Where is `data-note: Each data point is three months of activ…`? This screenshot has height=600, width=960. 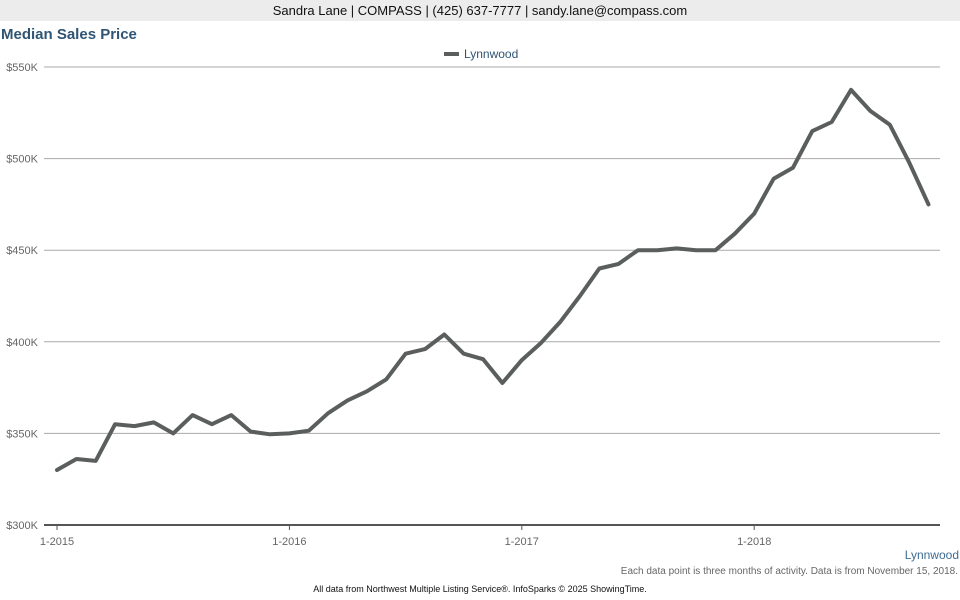 data-note: Each data point is three months of activ… is located at coordinates (789, 571).